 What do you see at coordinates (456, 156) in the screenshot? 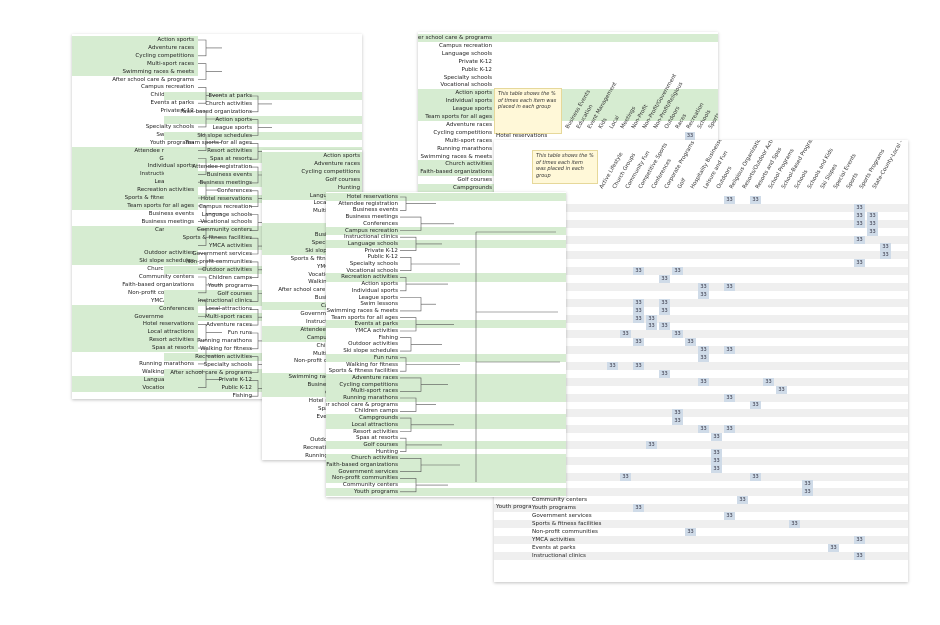
I see `panel-c-left-item: Swimming races & meets` at bounding box center [456, 156].